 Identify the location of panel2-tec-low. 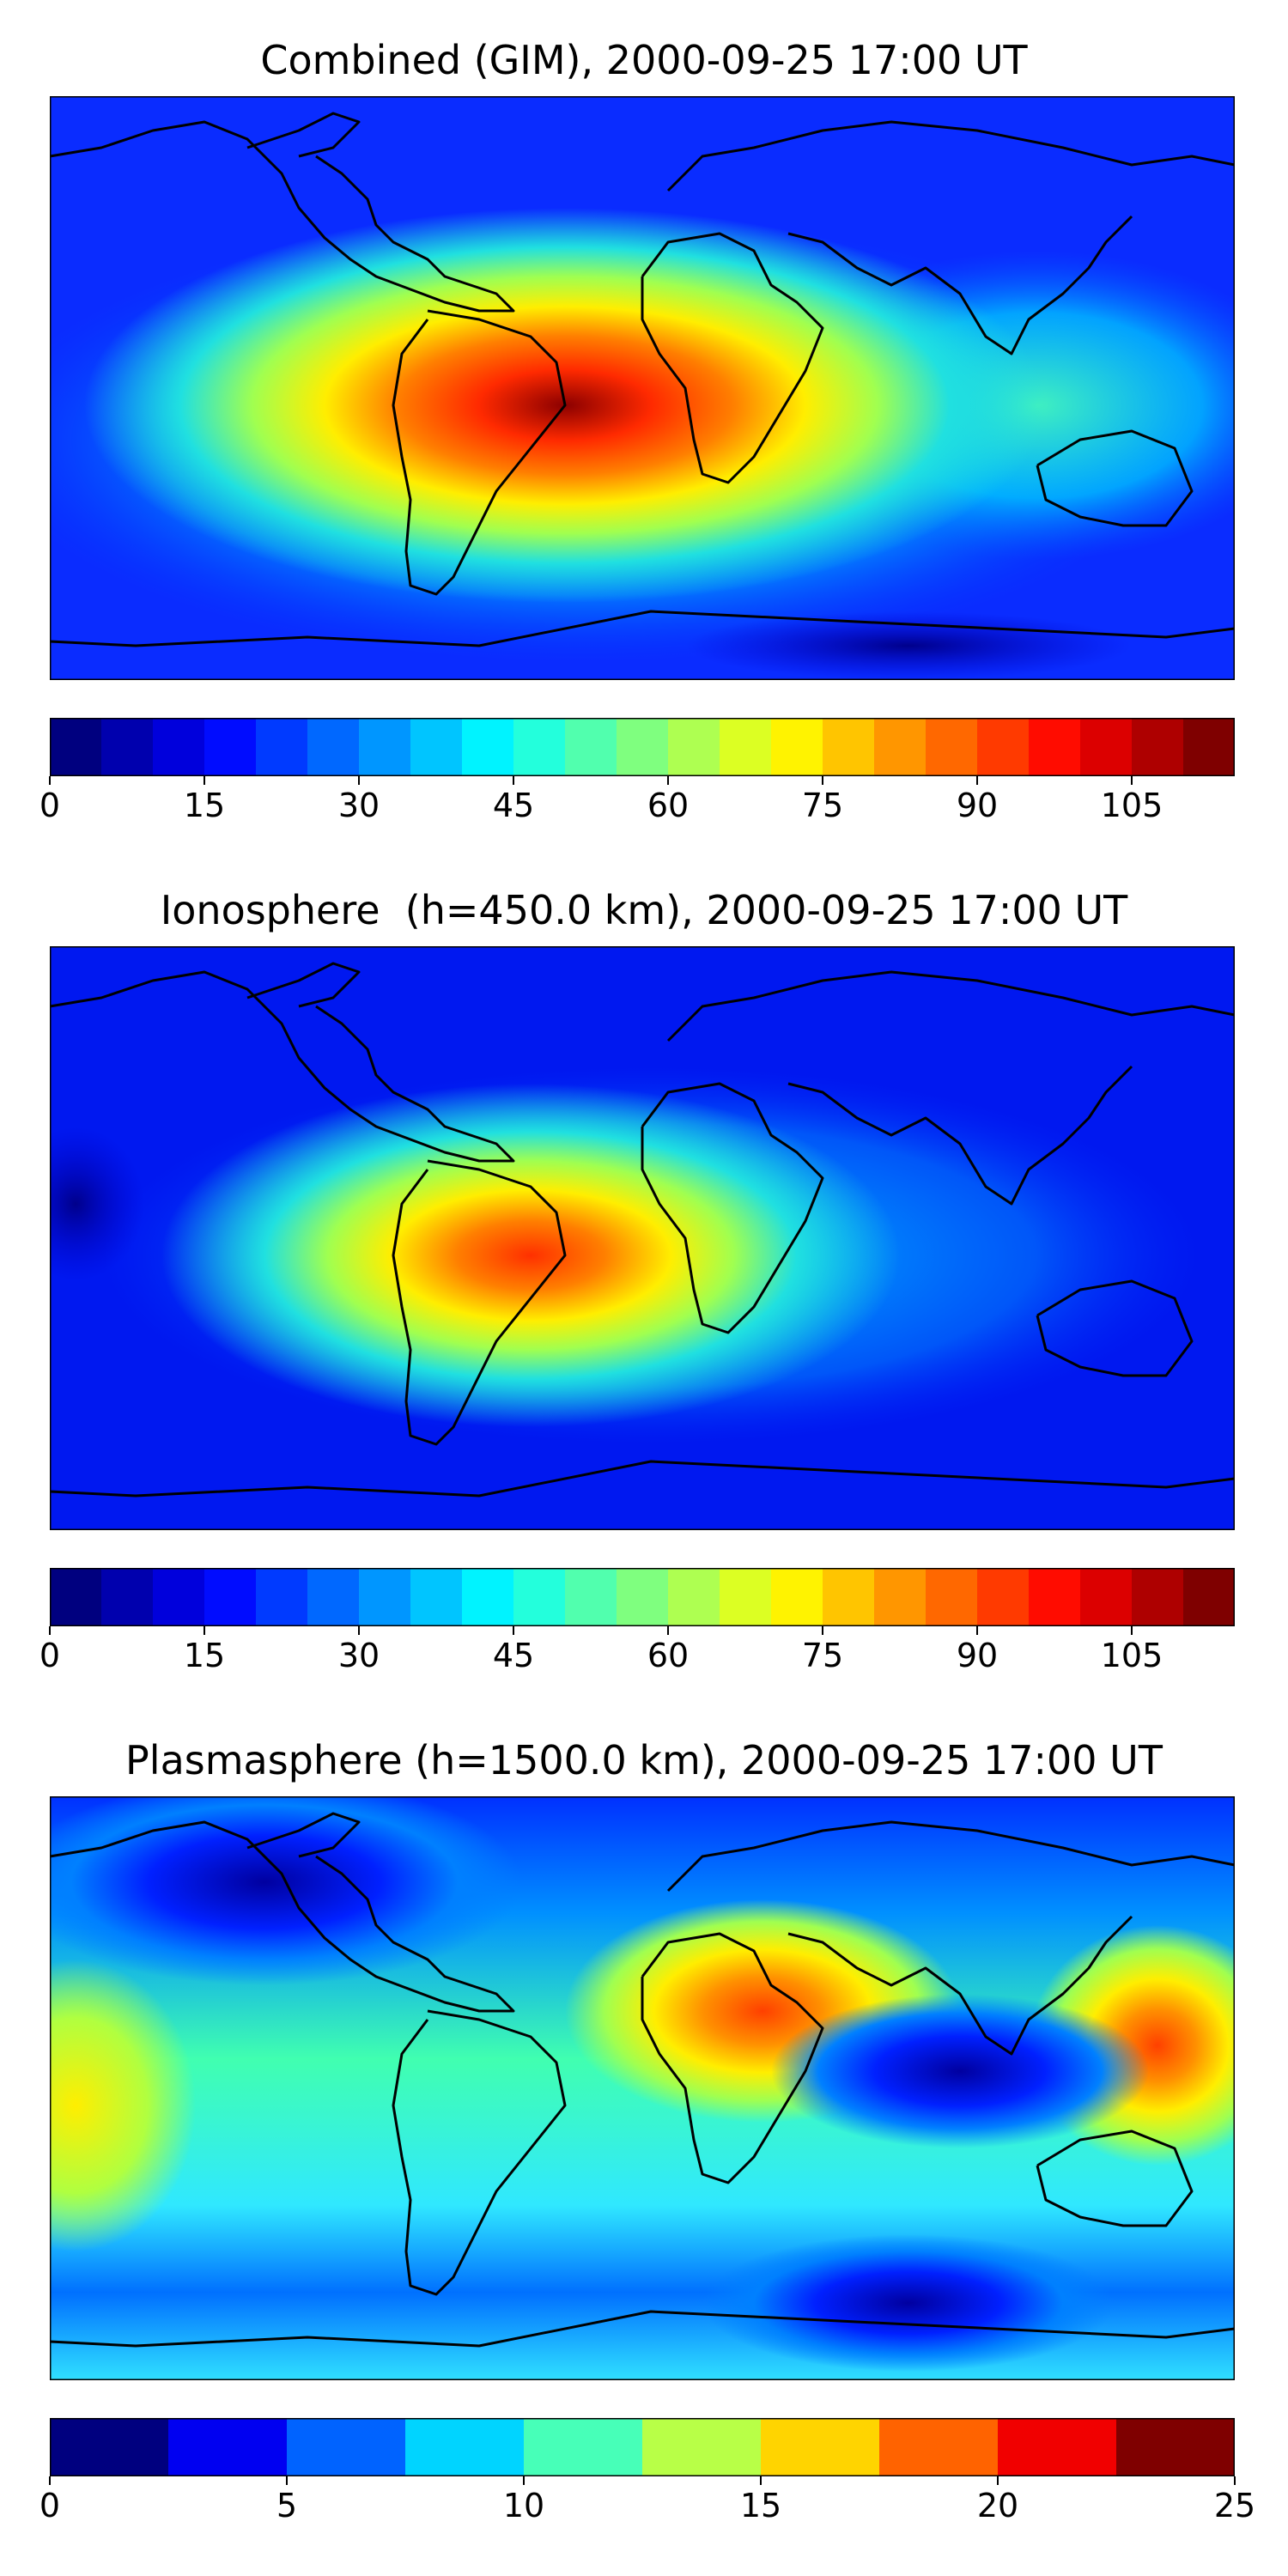
(97, 1204).